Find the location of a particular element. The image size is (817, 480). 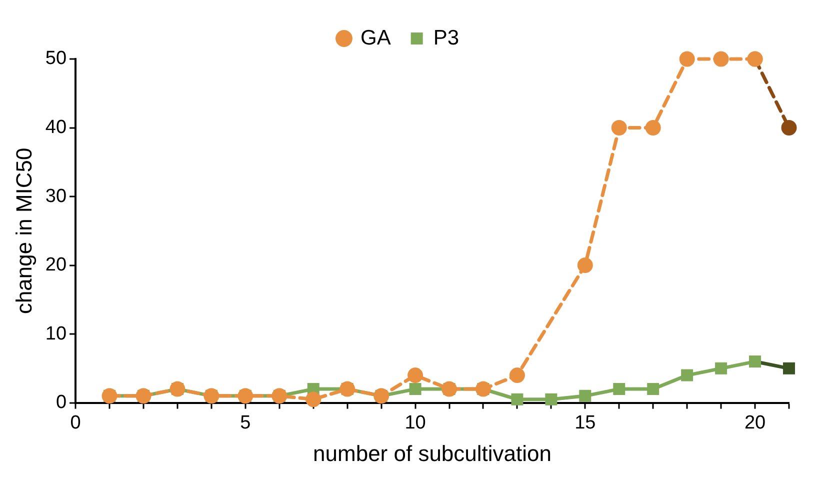

y-tick-label: 50 is located at coordinates (56, 59).